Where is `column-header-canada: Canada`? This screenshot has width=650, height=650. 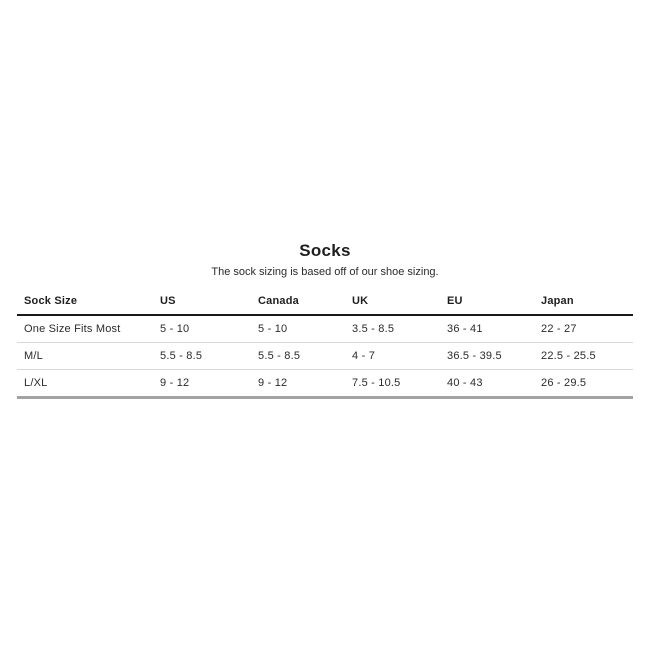
column-header-canada: Canada is located at coordinates (298, 302).